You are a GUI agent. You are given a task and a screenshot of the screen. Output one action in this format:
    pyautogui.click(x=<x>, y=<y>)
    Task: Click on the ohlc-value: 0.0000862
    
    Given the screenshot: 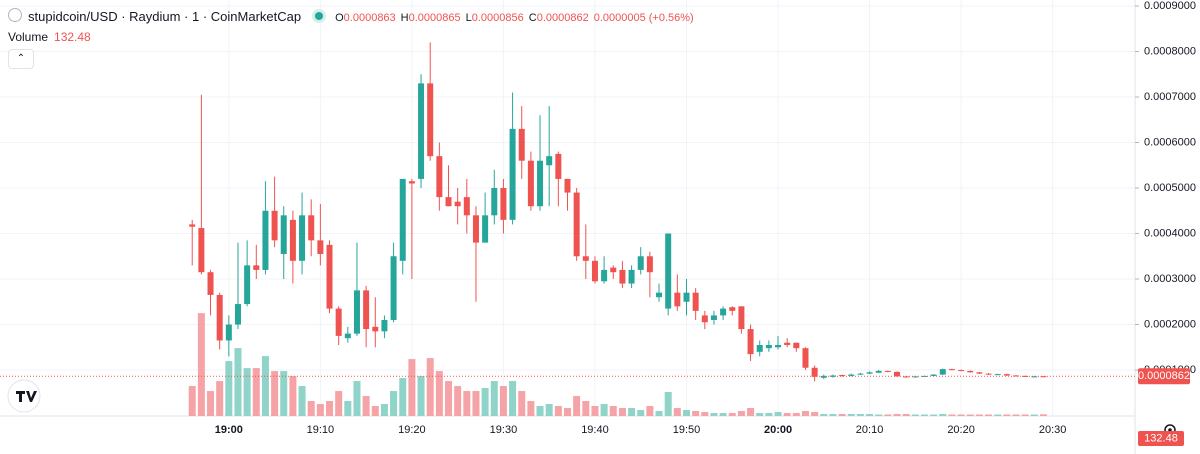 What is the action you would take?
    pyautogui.click(x=562, y=18)
    